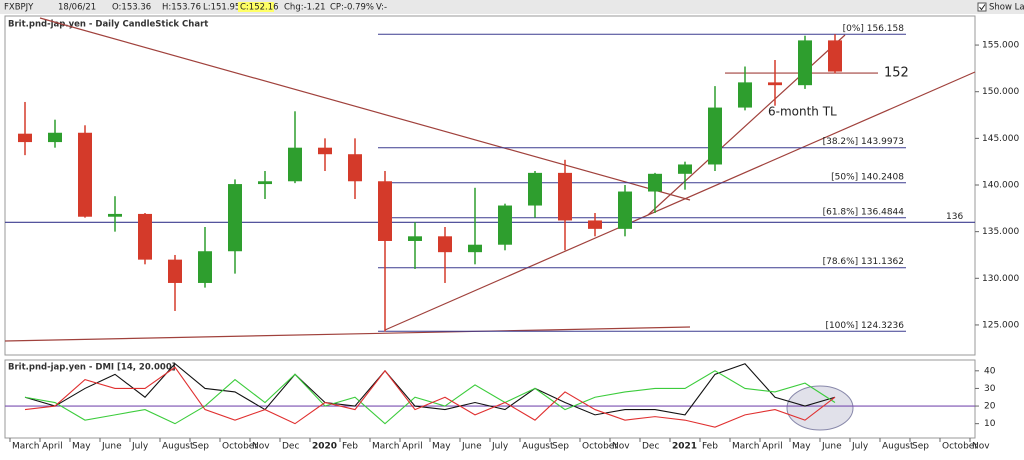 The width and height of the screenshot is (1024, 460). What do you see at coordinates (1000, 186) in the screenshot?
I see `y-tick-label: 140.000` at bounding box center [1000, 186].